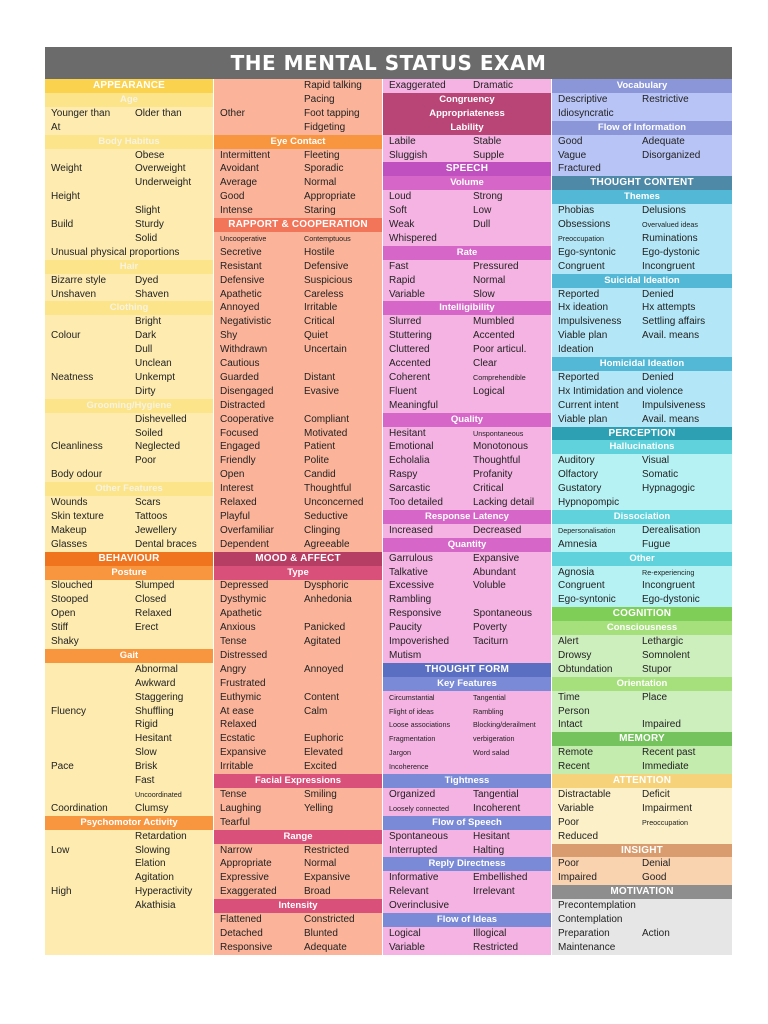 The height and width of the screenshot is (1024, 768). Describe the element at coordinates (581, 266) in the screenshot. I see `term-label: Congruent` at that location.